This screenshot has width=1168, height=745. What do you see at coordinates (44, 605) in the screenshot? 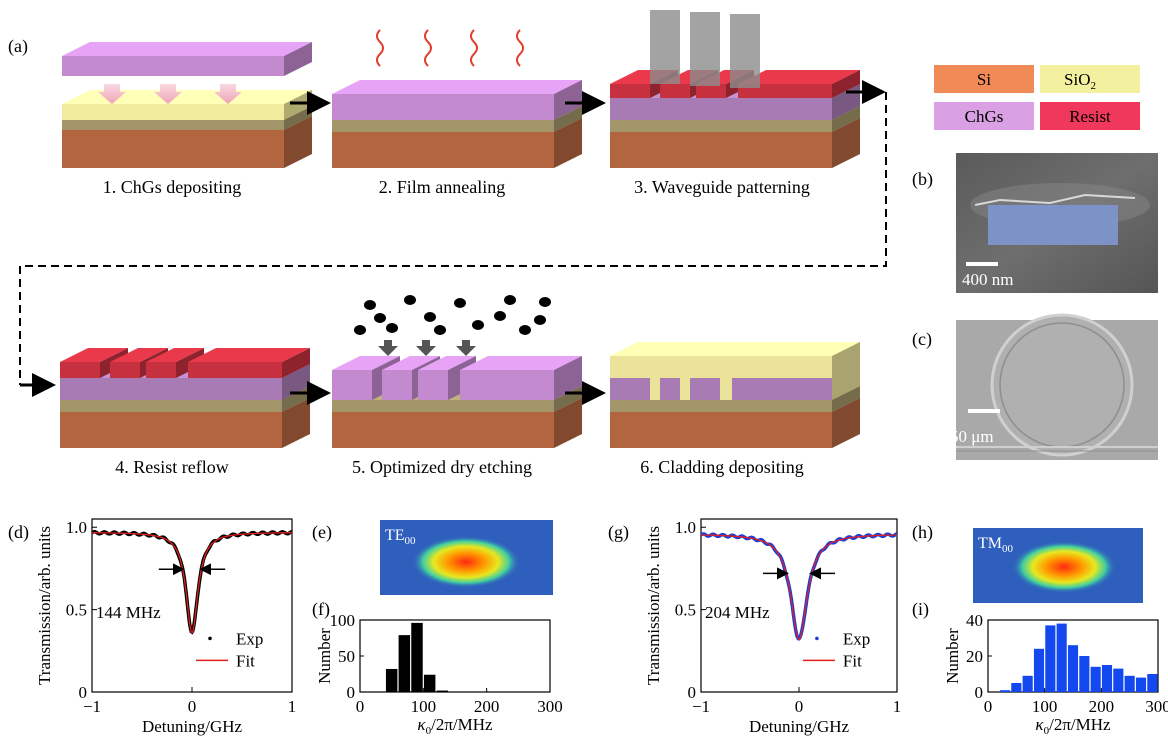
I see `chart-d-ylabel: Transmission/arb. units` at bounding box center [44, 605].